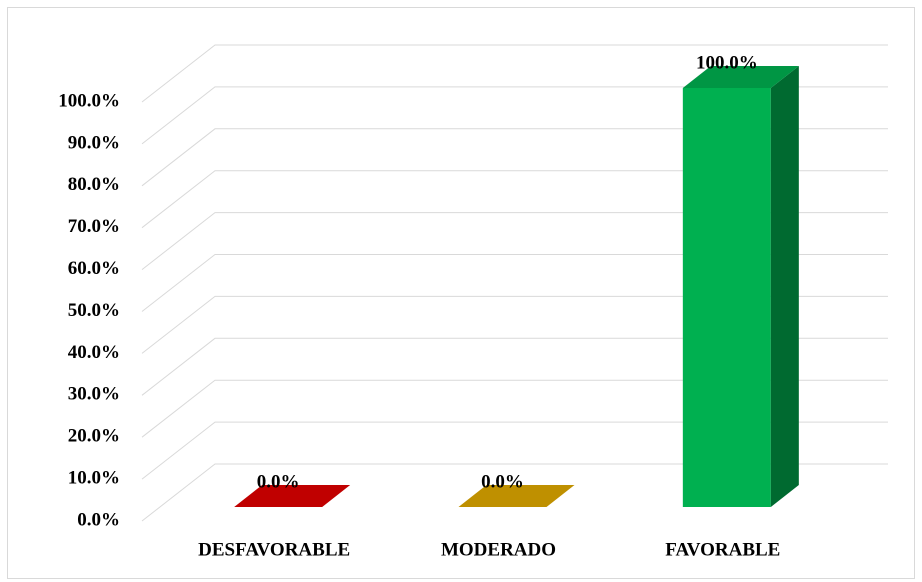  I want to click on y-tick-label: 30.0%, so click(94, 394).